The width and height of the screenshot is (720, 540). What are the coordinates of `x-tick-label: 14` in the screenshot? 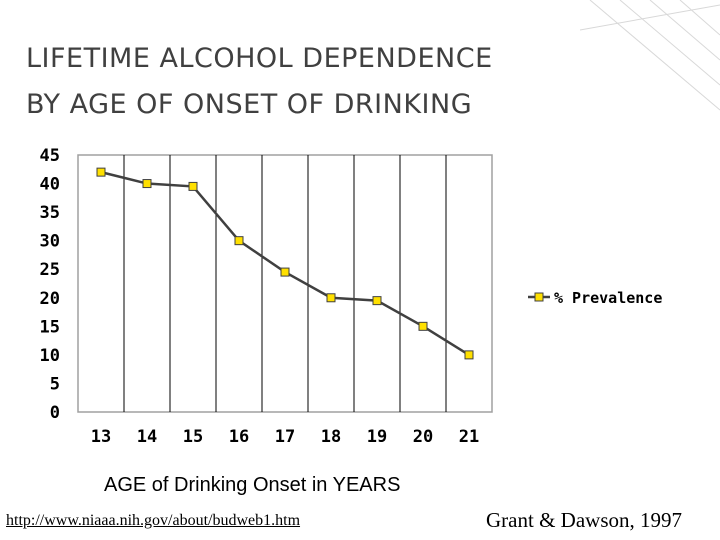 It's located at (147, 437).